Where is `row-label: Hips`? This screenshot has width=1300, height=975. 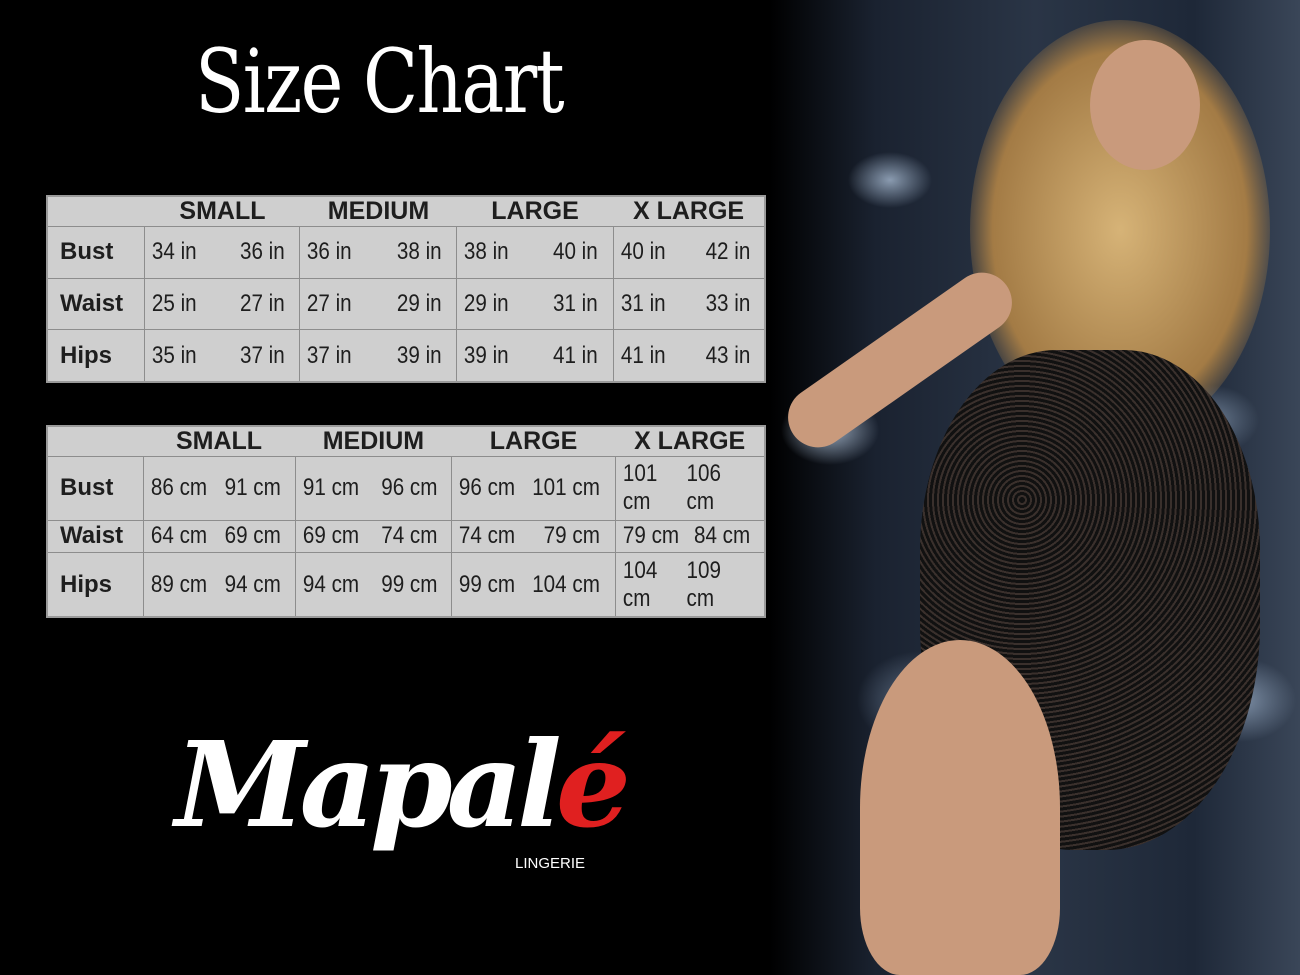
row-label: Hips is located at coordinates (95, 585).